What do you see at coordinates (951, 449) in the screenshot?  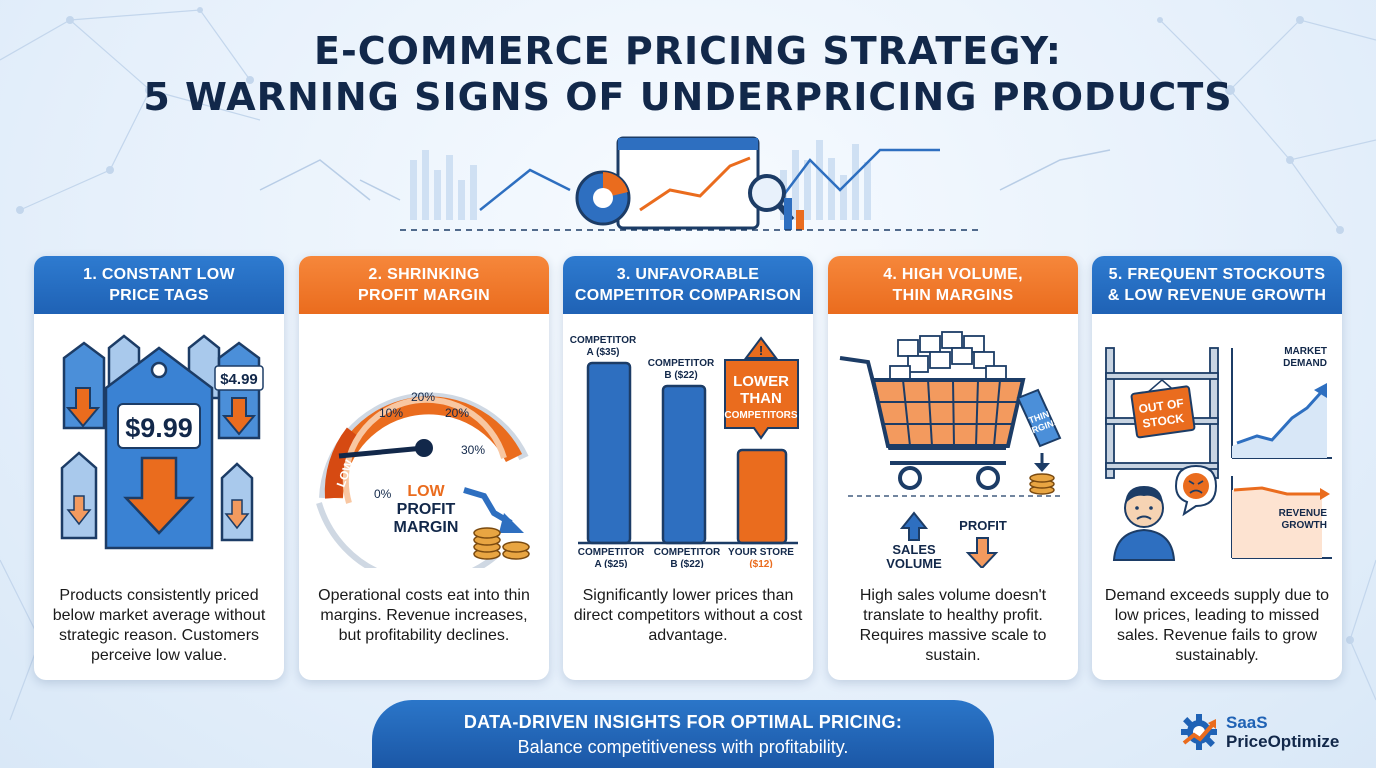 I see `shopping-cart-icon: THIN MARGINS SALES VOLUME PROFIT` at bounding box center [951, 449].